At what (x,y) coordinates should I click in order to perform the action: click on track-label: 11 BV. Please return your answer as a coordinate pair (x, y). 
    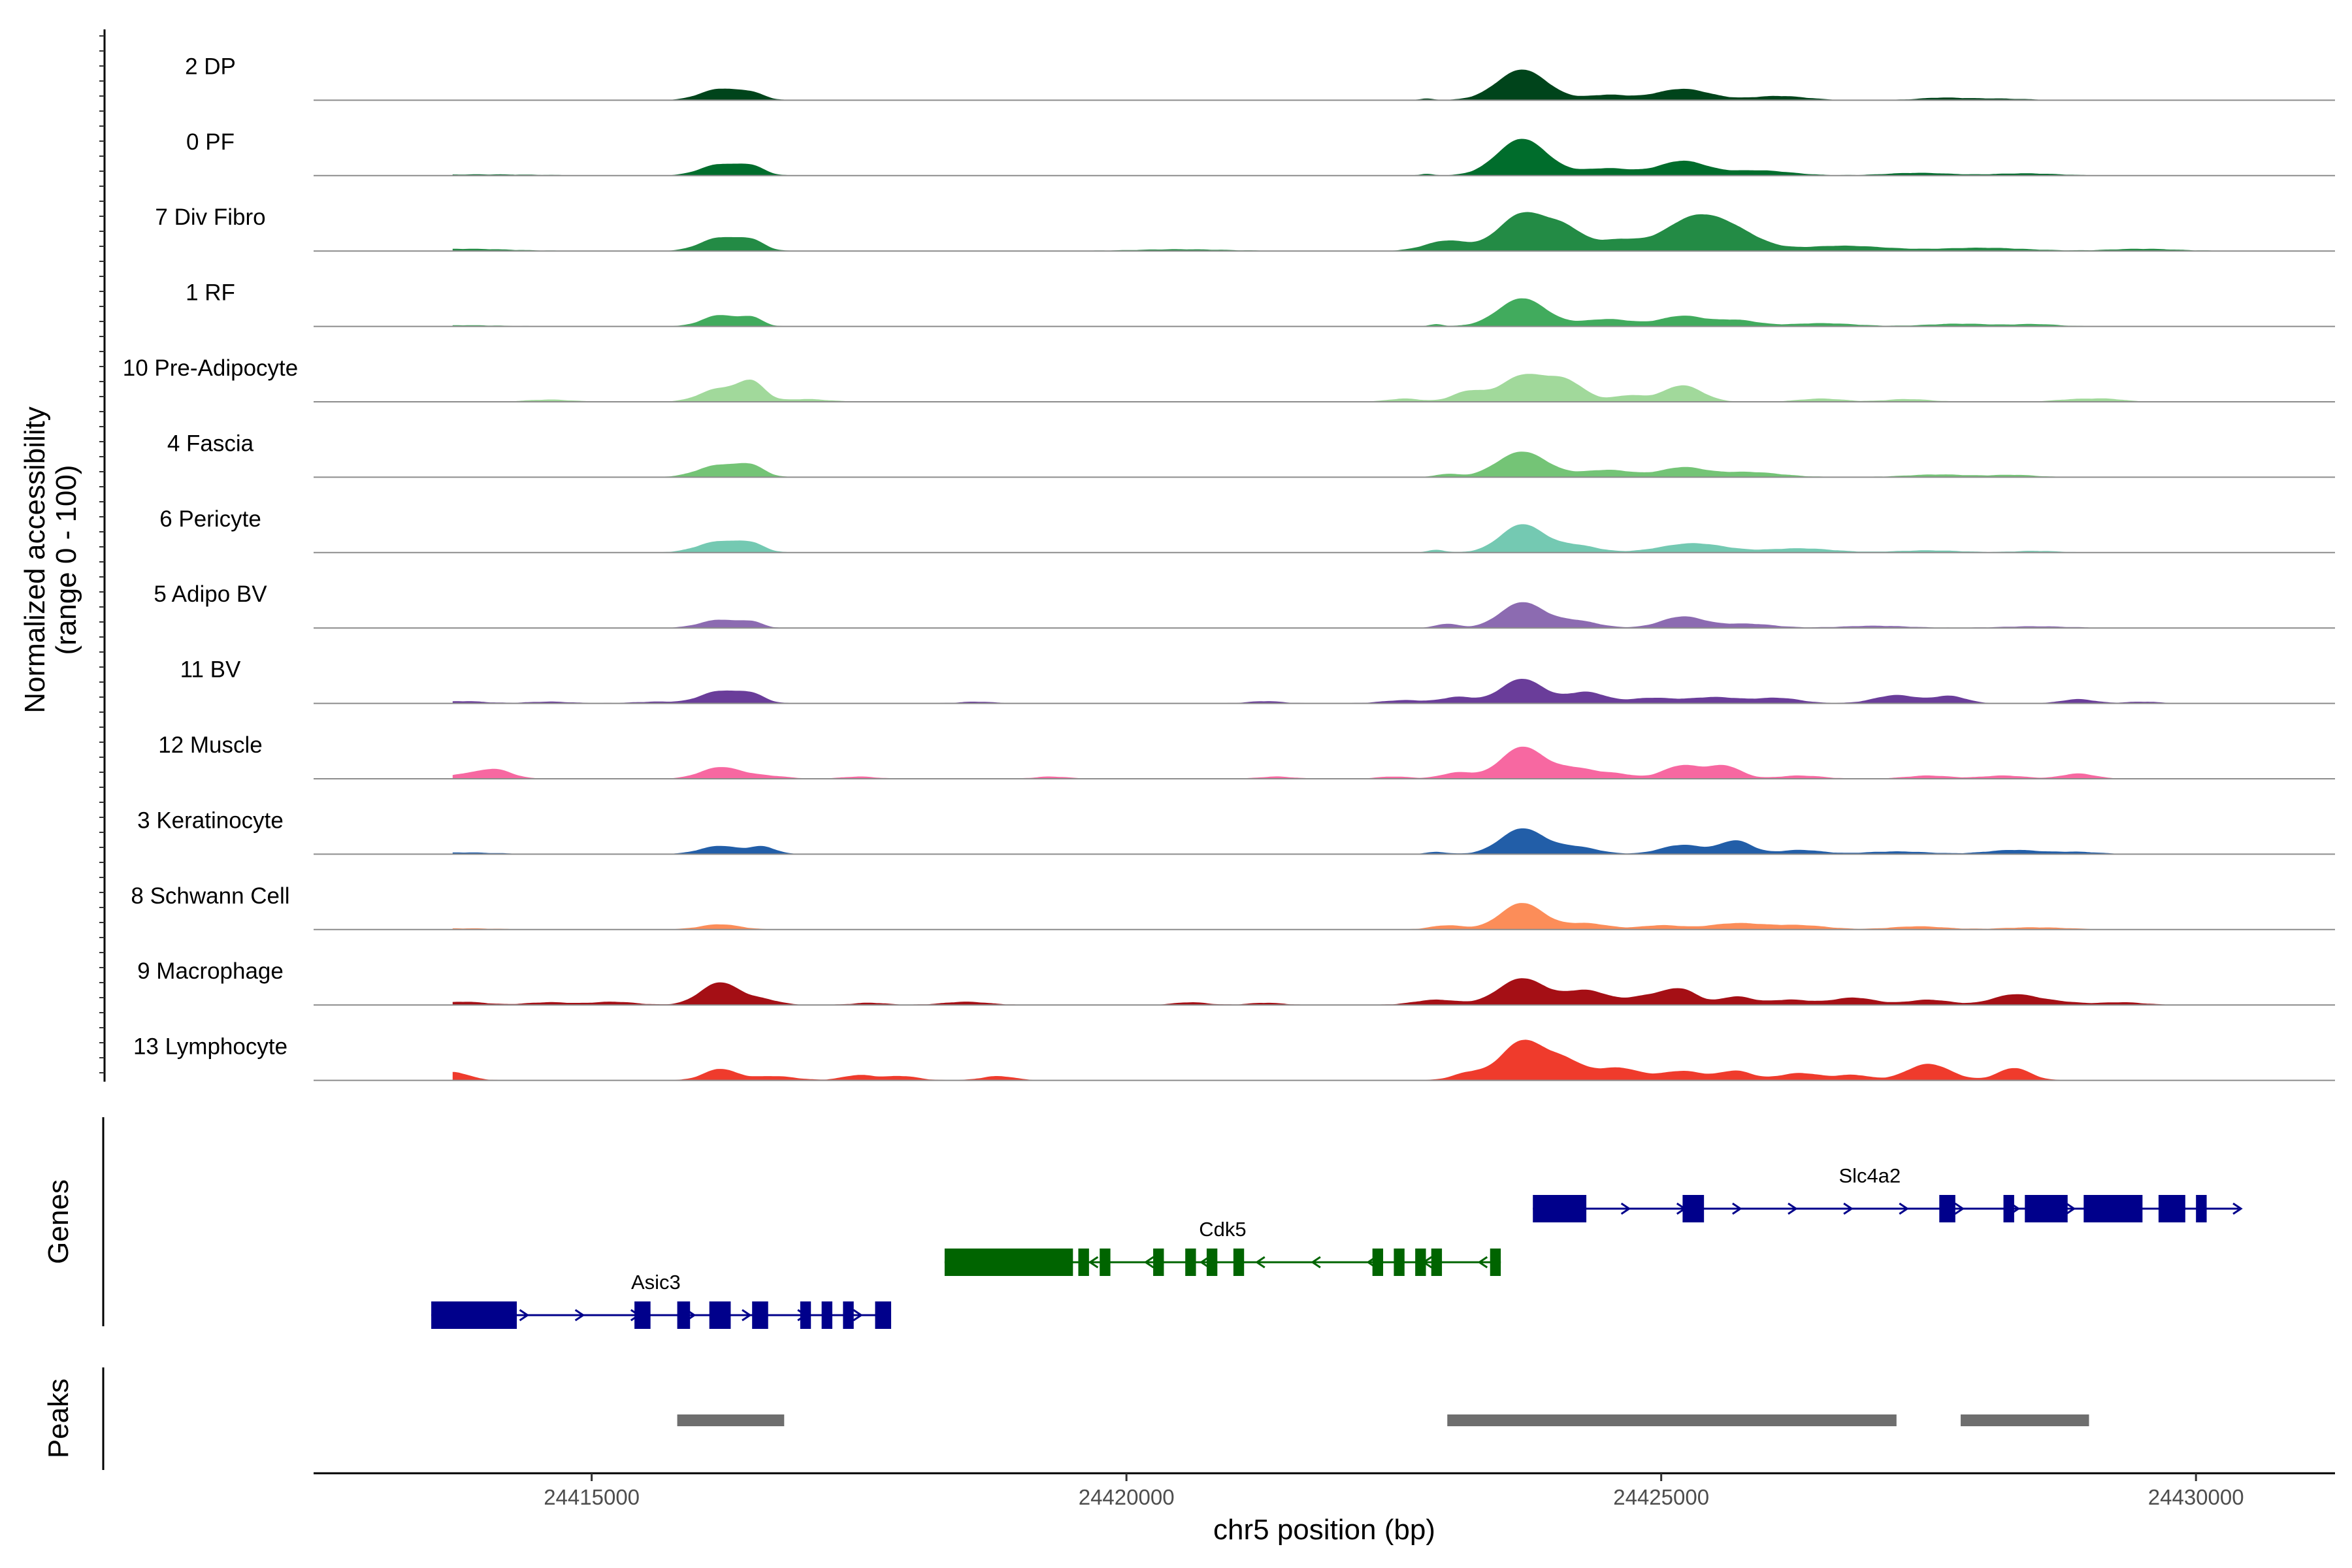
    Looking at the image, I should click on (210, 670).